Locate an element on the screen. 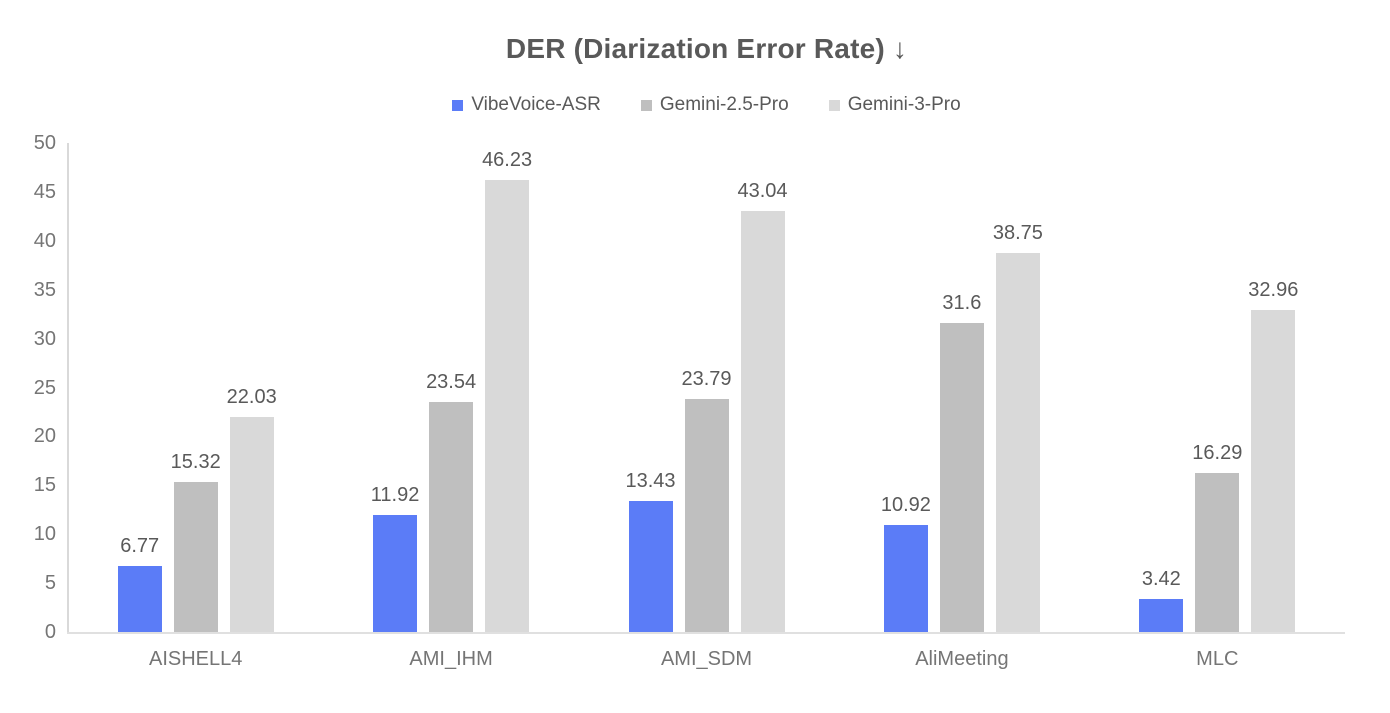 The image size is (1390, 713). legend-item-gemini-2-5-pro: Gemini-2.5-Pro is located at coordinates (714, 105).